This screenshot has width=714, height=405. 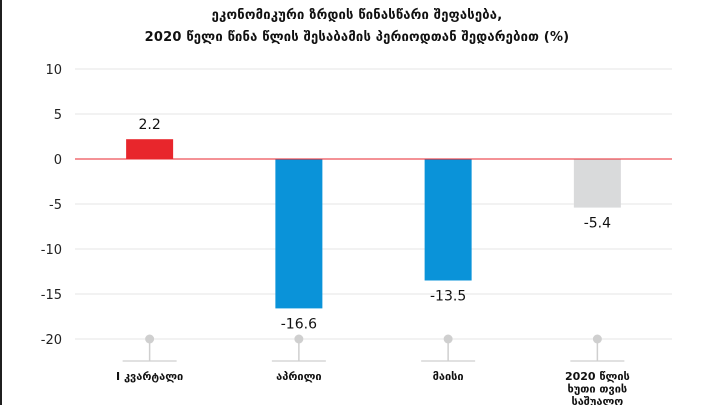 I want to click on category-label: აპრილი, so click(x=298, y=376).